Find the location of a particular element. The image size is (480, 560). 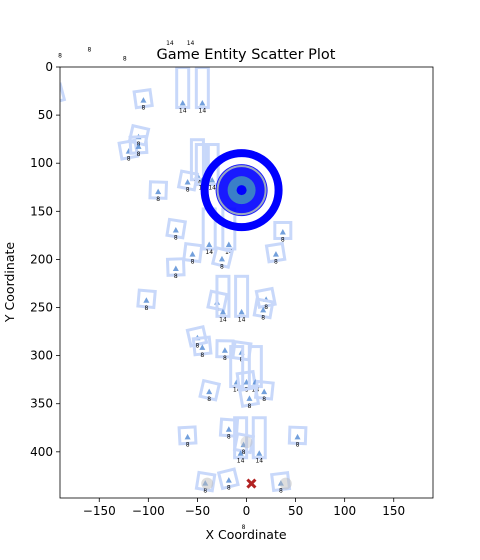

target-center is located at coordinates (241, 190).